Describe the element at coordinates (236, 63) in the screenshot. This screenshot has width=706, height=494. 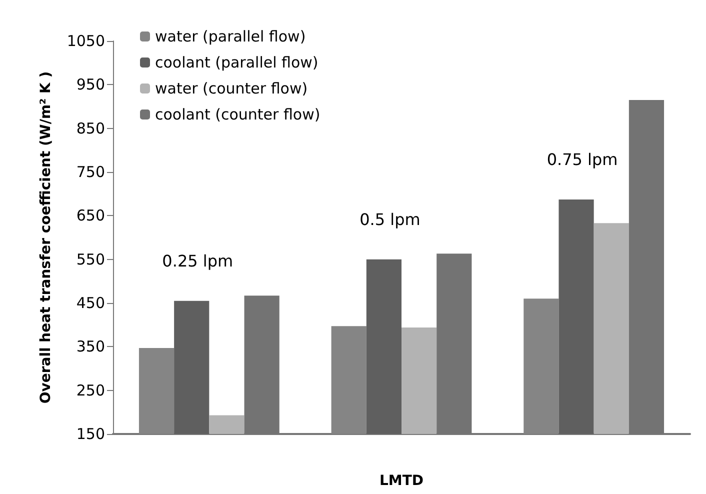
I see `legend-label: coolant (parallel flow)` at that location.